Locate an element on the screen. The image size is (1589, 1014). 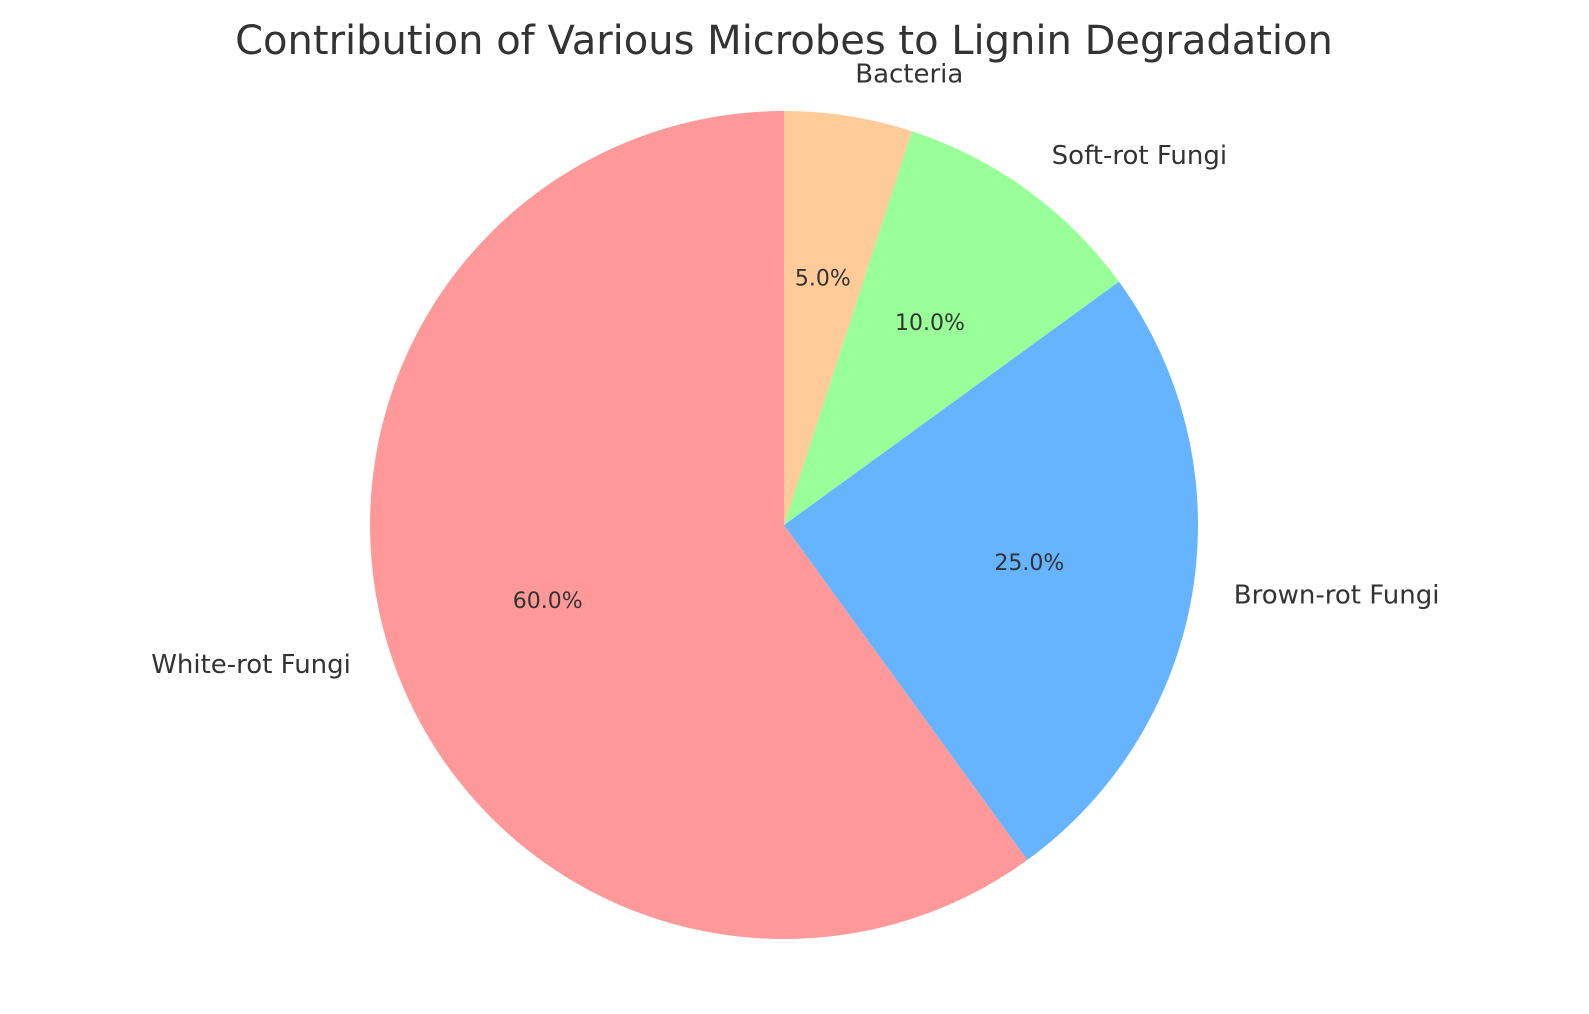
percent-label: 25.0% is located at coordinates (1029, 563).